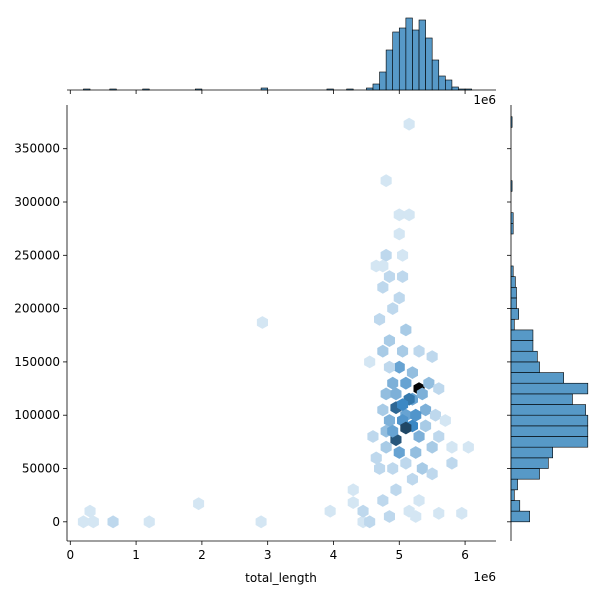 The width and height of the screenshot is (600, 604). I want to click on y-tick-label: 350000, so click(37, 149).